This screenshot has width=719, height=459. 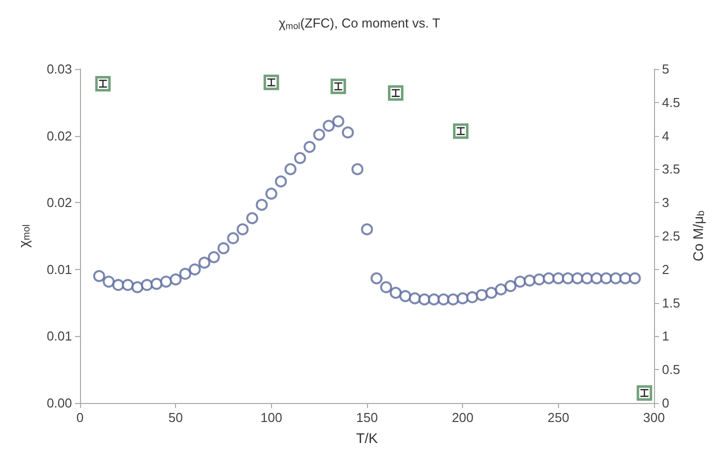 What do you see at coordinates (558, 417) in the screenshot?
I see `x-tick-label: 250` at bounding box center [558, 417].